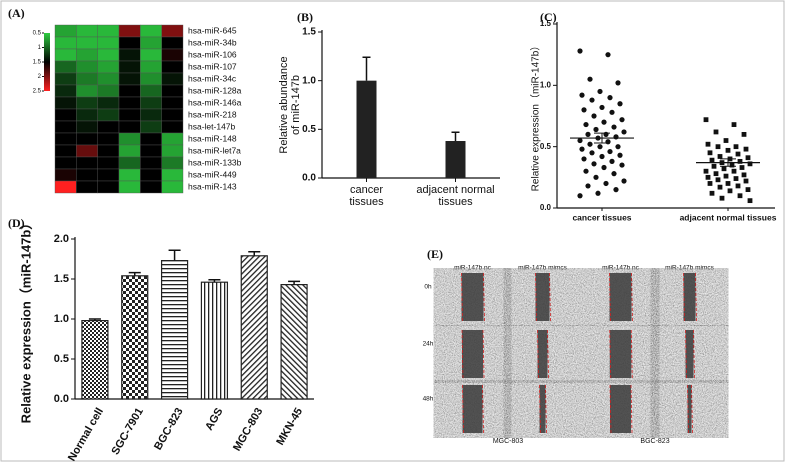 The height and width of the screenshot is (462, 785). What do you see at coordinates (294, 342) in the screenshot?
I see `bar` at bounding box center [294, 342].